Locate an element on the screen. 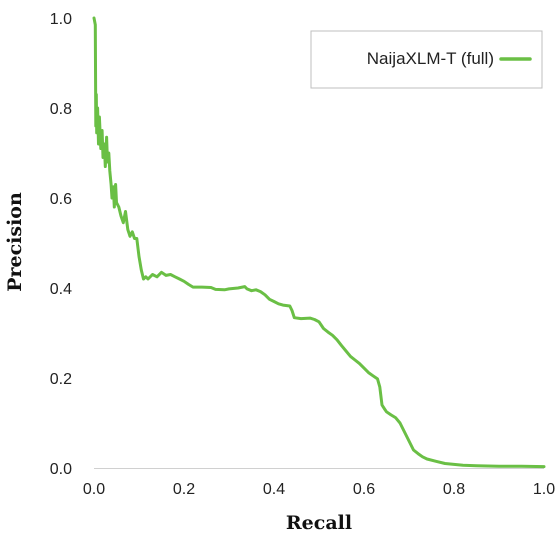  x-tick-label: 1.0 is located at coordinates (544, 489).